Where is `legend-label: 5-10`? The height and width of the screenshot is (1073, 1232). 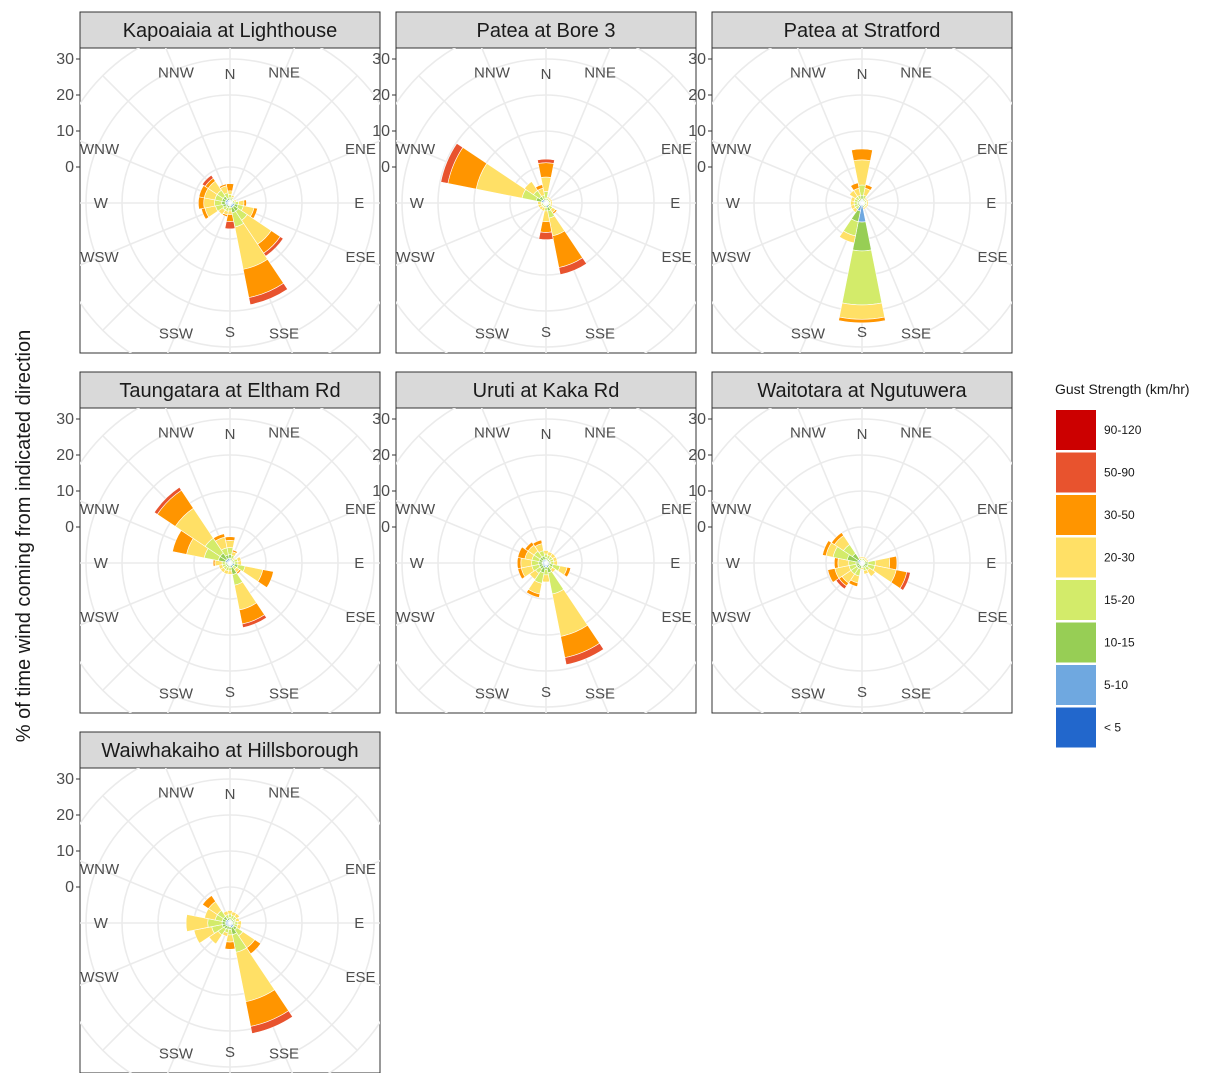 legend-label: 5-10 is located at coordinates (1116, 685).